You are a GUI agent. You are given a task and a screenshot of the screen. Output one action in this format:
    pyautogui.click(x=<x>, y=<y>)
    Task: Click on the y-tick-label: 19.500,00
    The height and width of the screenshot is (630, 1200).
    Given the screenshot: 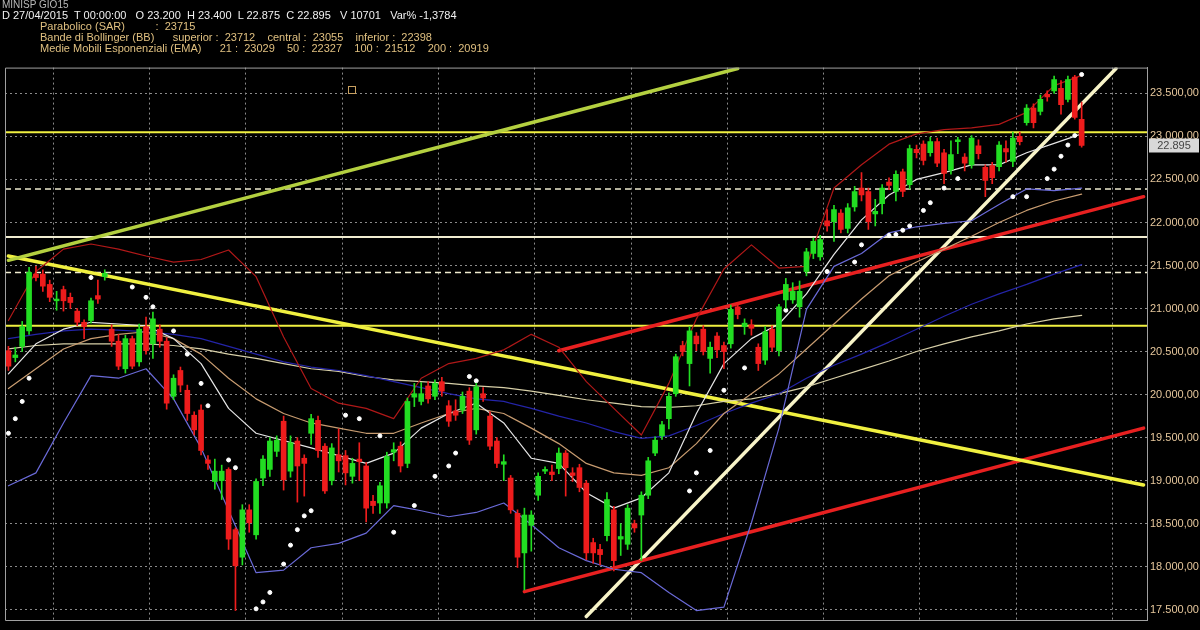 What is the action you would take?
    pyautogui.click(x=1174, y=436)
    